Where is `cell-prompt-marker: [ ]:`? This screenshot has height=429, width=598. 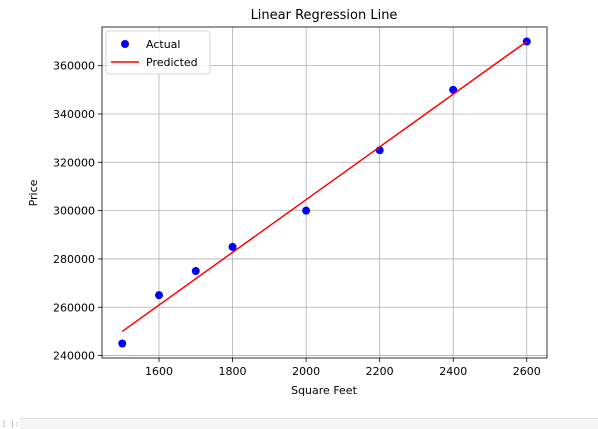 cell-prompt-marker: [ ]: is located at coordinates (10, 424).